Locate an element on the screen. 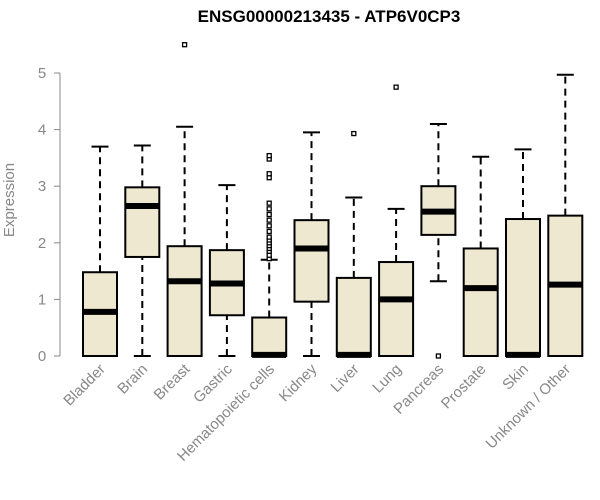 The width and height of the screenshot is (600, 500). box-prostate is located at coordinates (480, 302).